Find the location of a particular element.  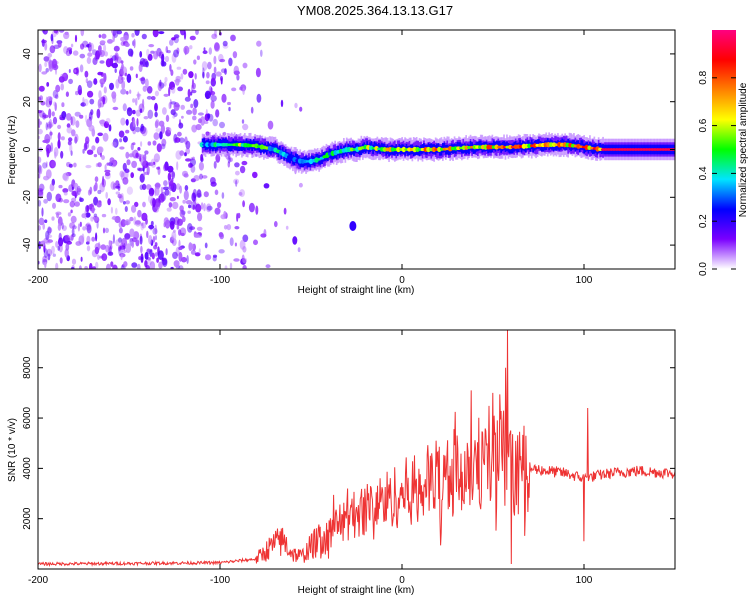

colorbar-ticks: 0.0 0.2 0.4 0.6 0.8 is located at coordinates (717, 173).